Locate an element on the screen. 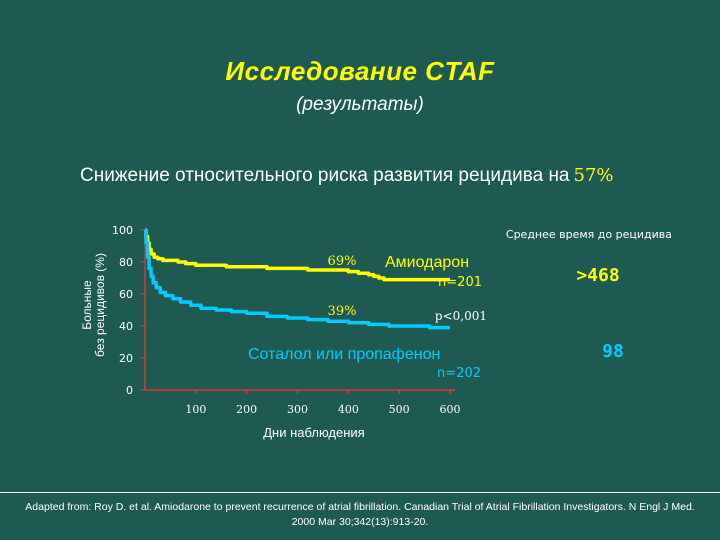  amiodarone-name: Амиодарон is located at coordinates (427, 262).